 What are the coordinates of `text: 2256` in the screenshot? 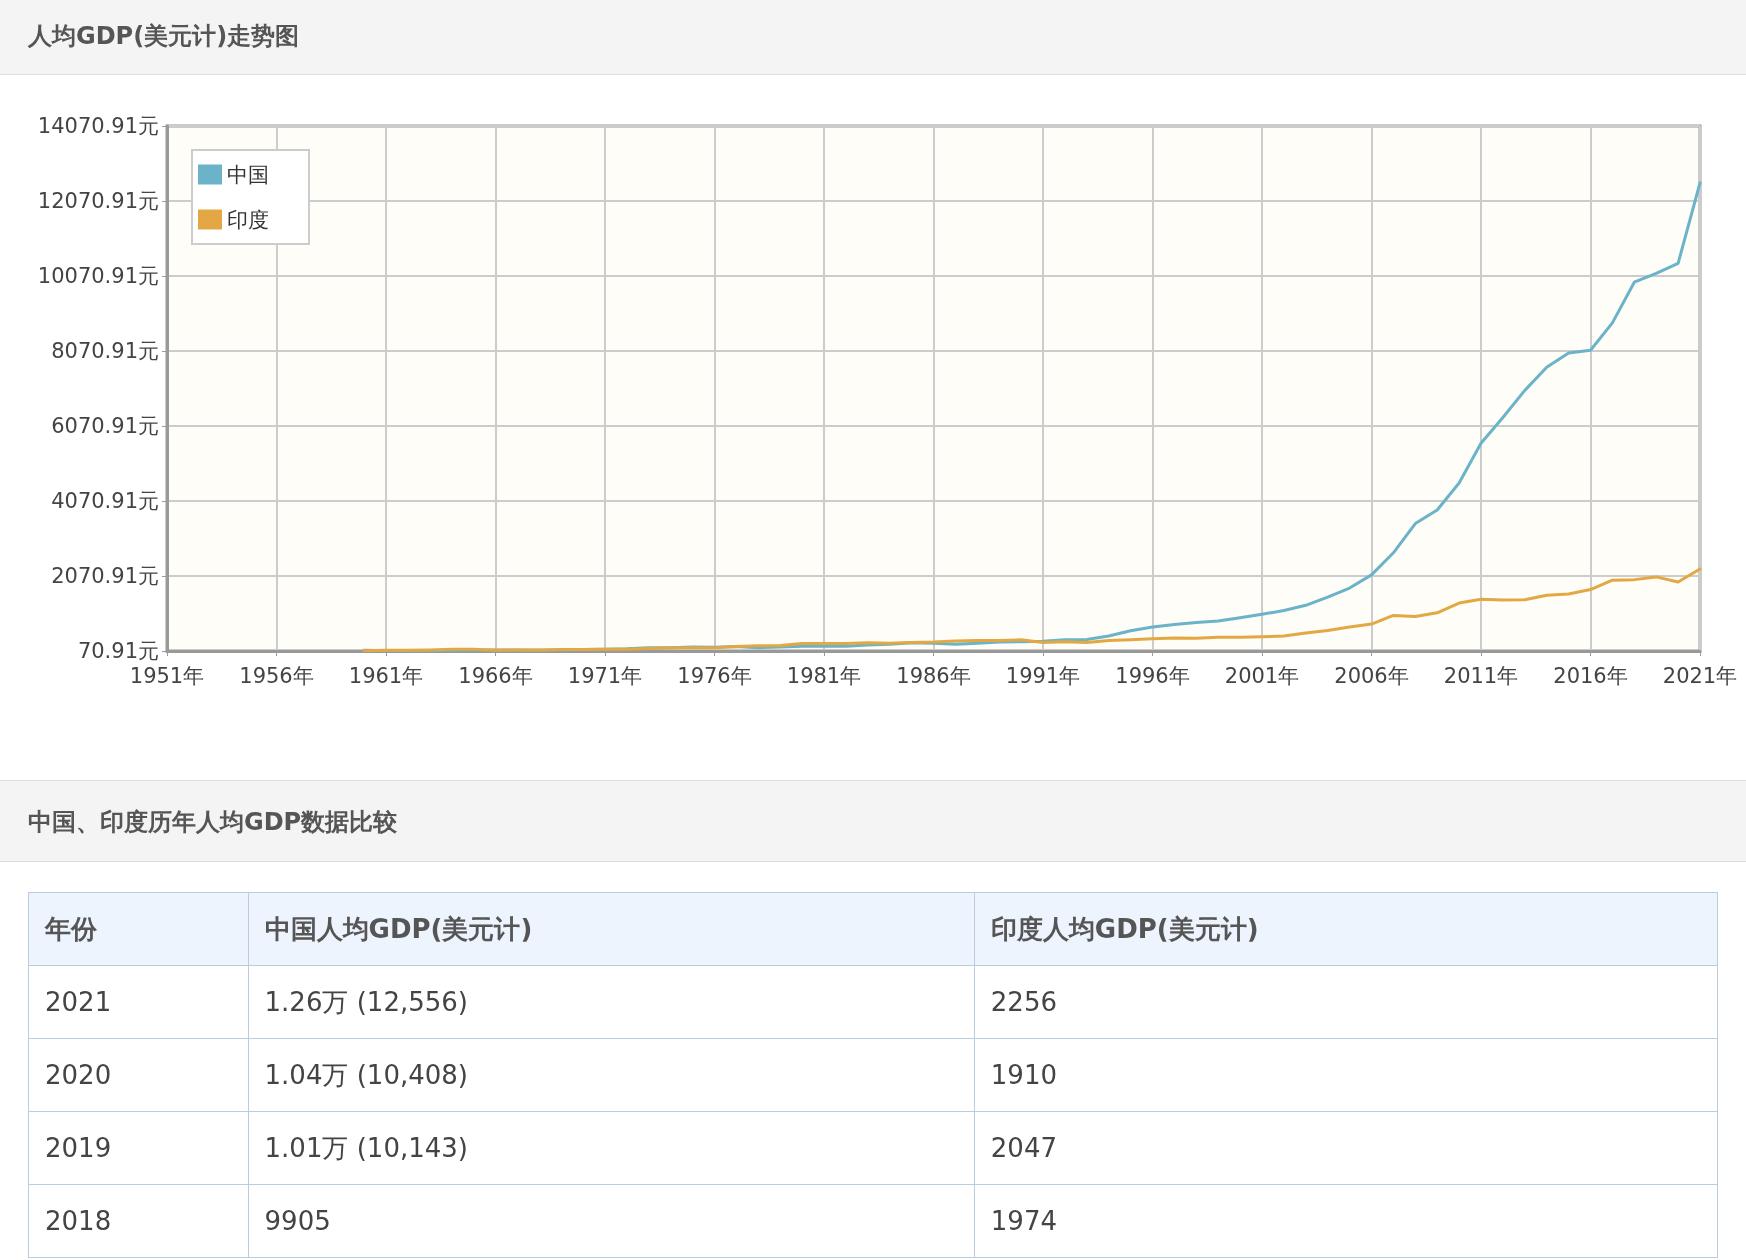 It's located at (1346, 1002).